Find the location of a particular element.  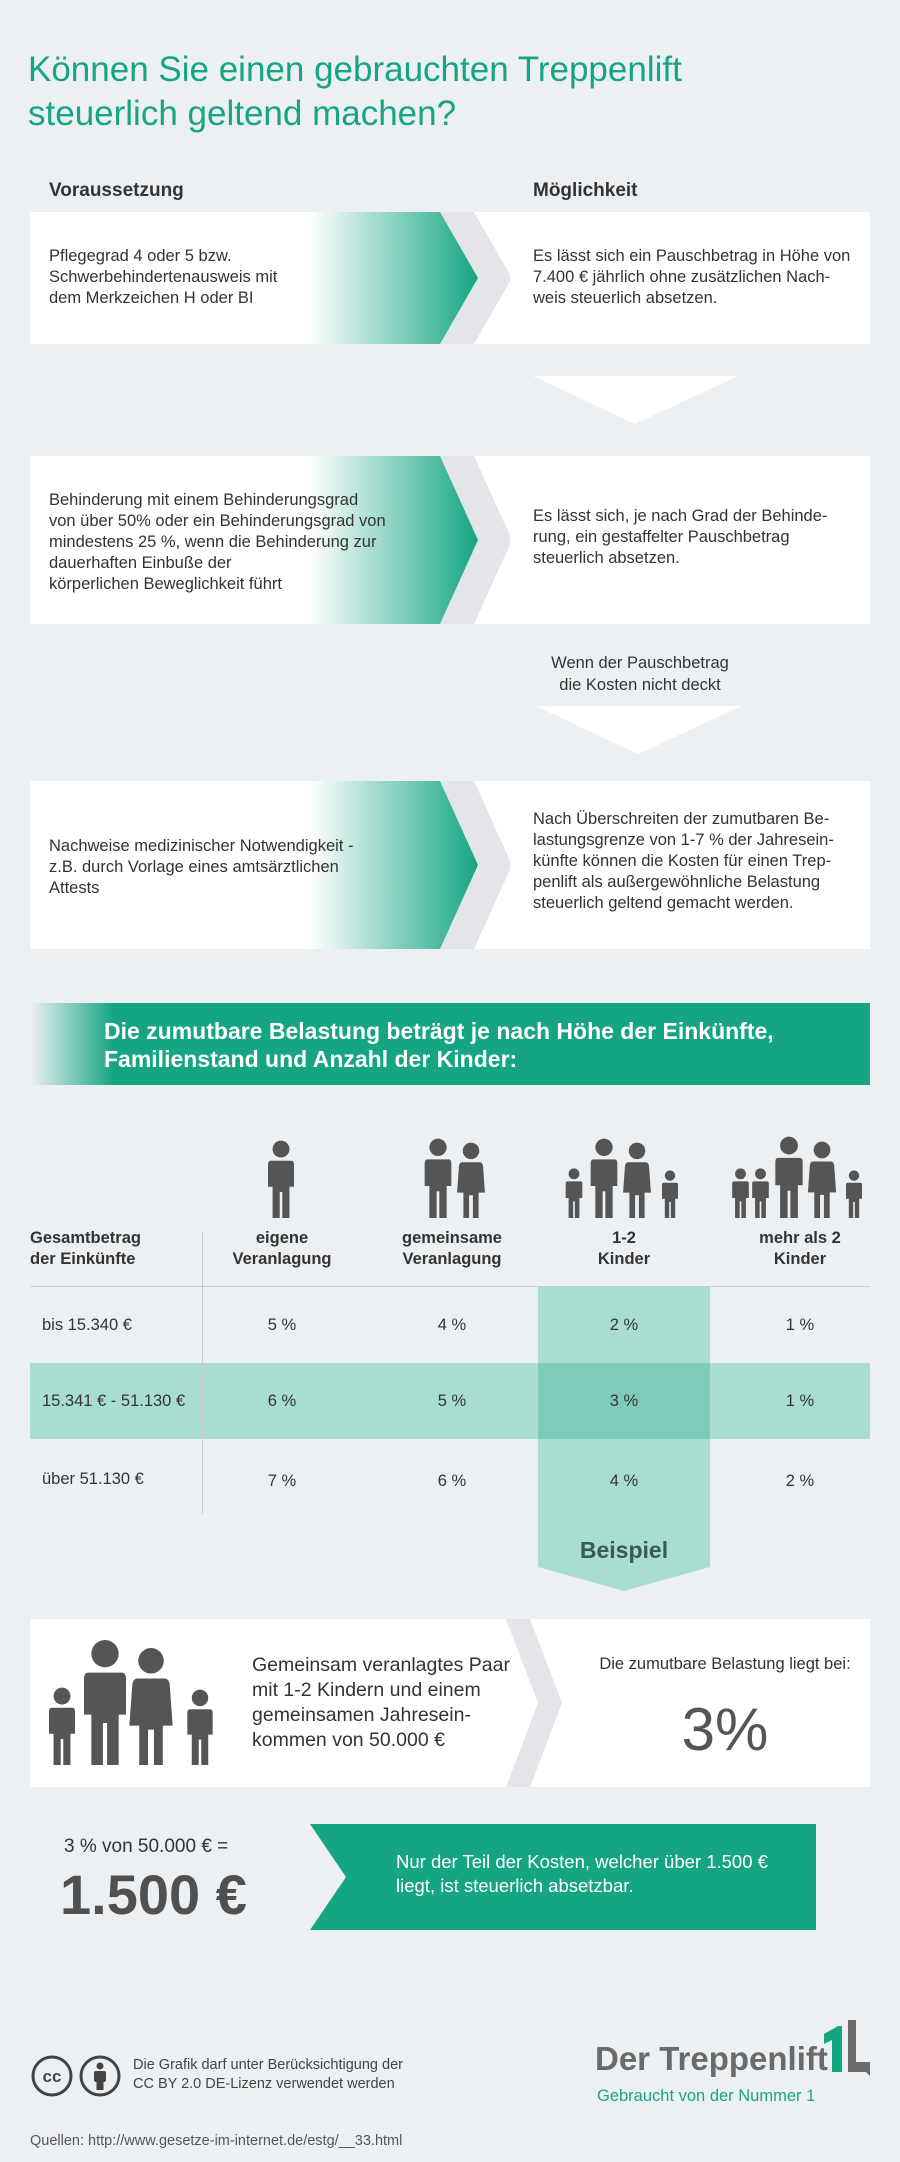

calculation-result: 1.500 € is located at coordinates (153, 1894).